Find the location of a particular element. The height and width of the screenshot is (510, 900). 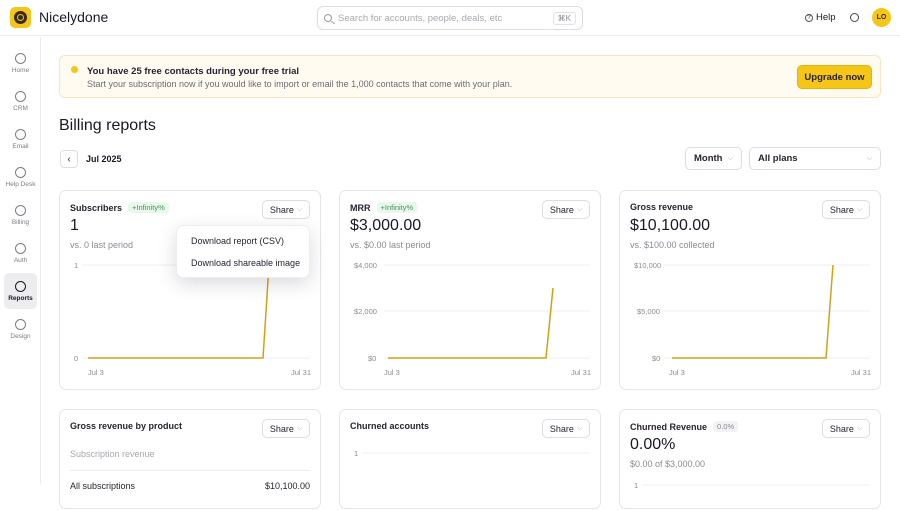

avatar: LO is located at coordinates (881, 17).